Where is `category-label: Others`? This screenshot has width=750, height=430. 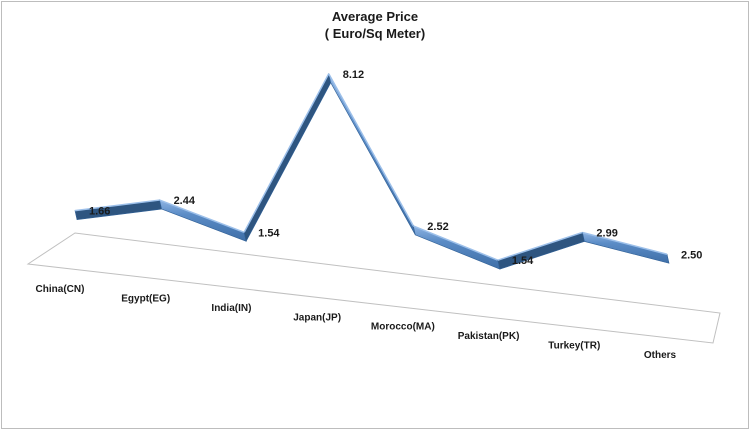
category-label: Others is located at coordinates (660, 355).